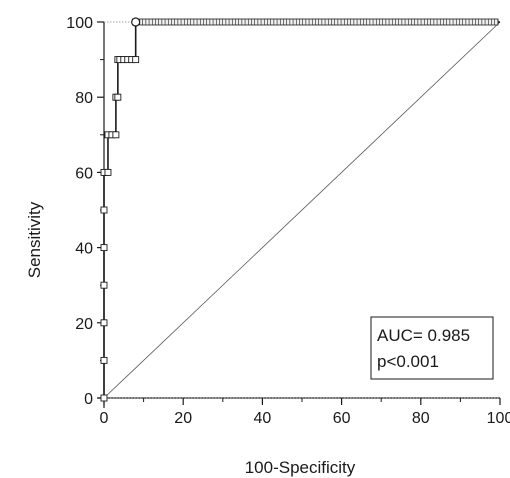 The width and height of the screenshot is (510, 478). I want to click on cutoff-point-marker, so click(136, 22).